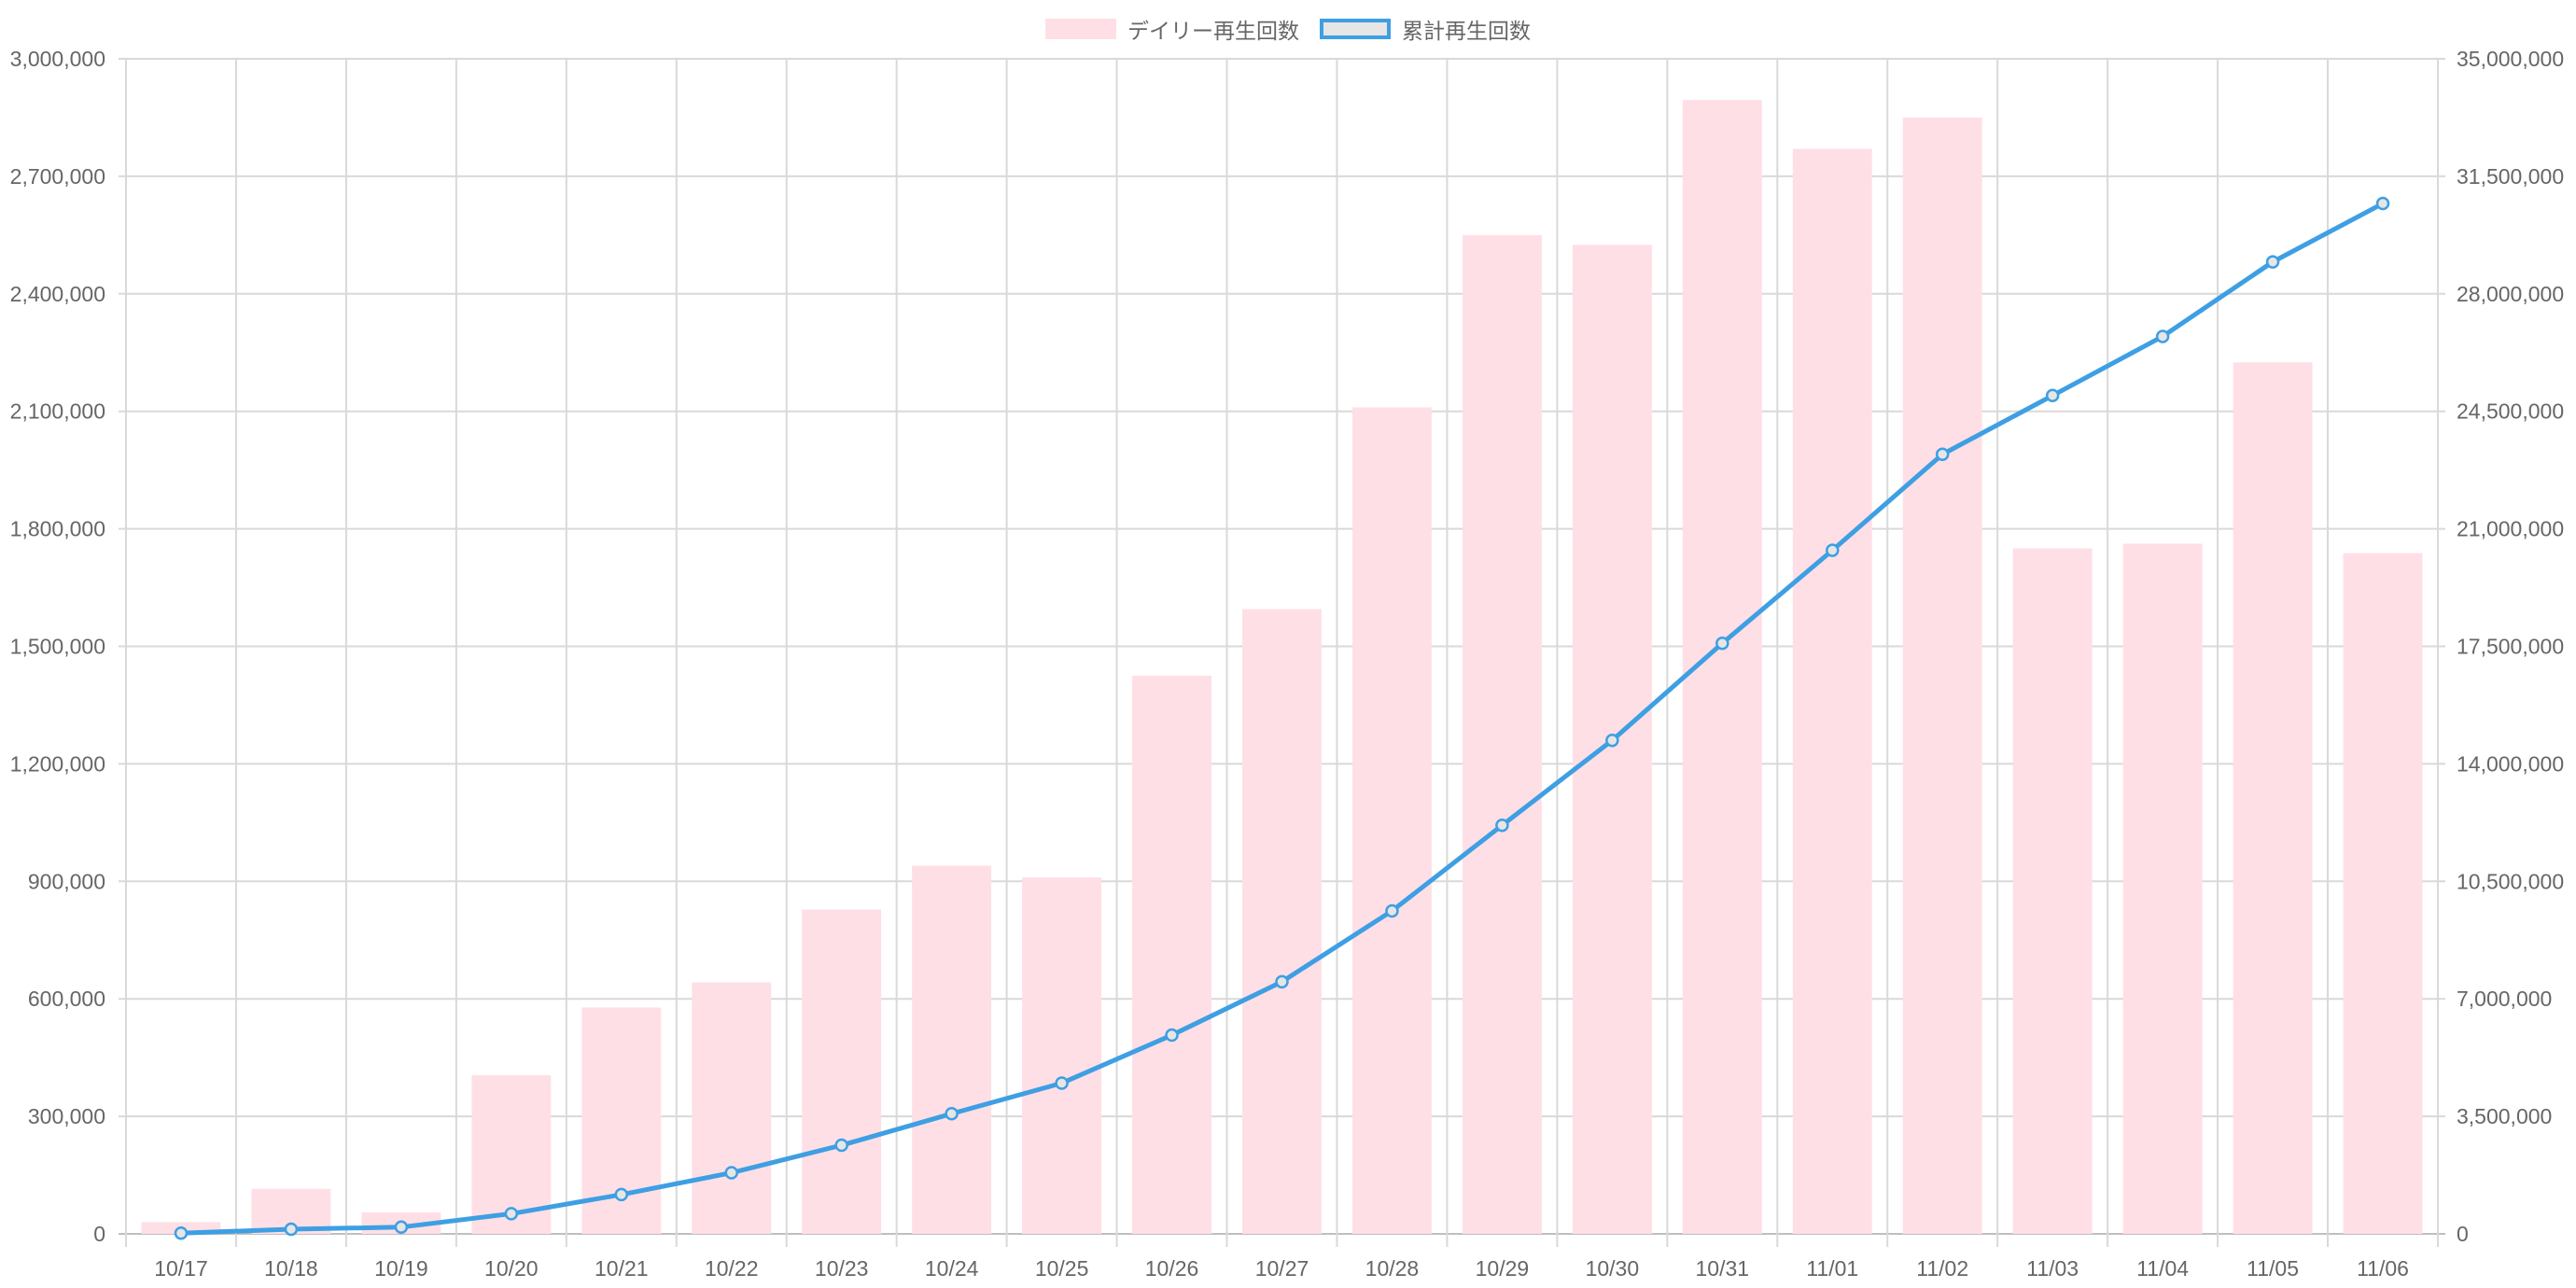 The height and width of the screenshot is (1288, 2576). I want to click on y-right-tick-label: 10,500,000, so click(2510, 881).